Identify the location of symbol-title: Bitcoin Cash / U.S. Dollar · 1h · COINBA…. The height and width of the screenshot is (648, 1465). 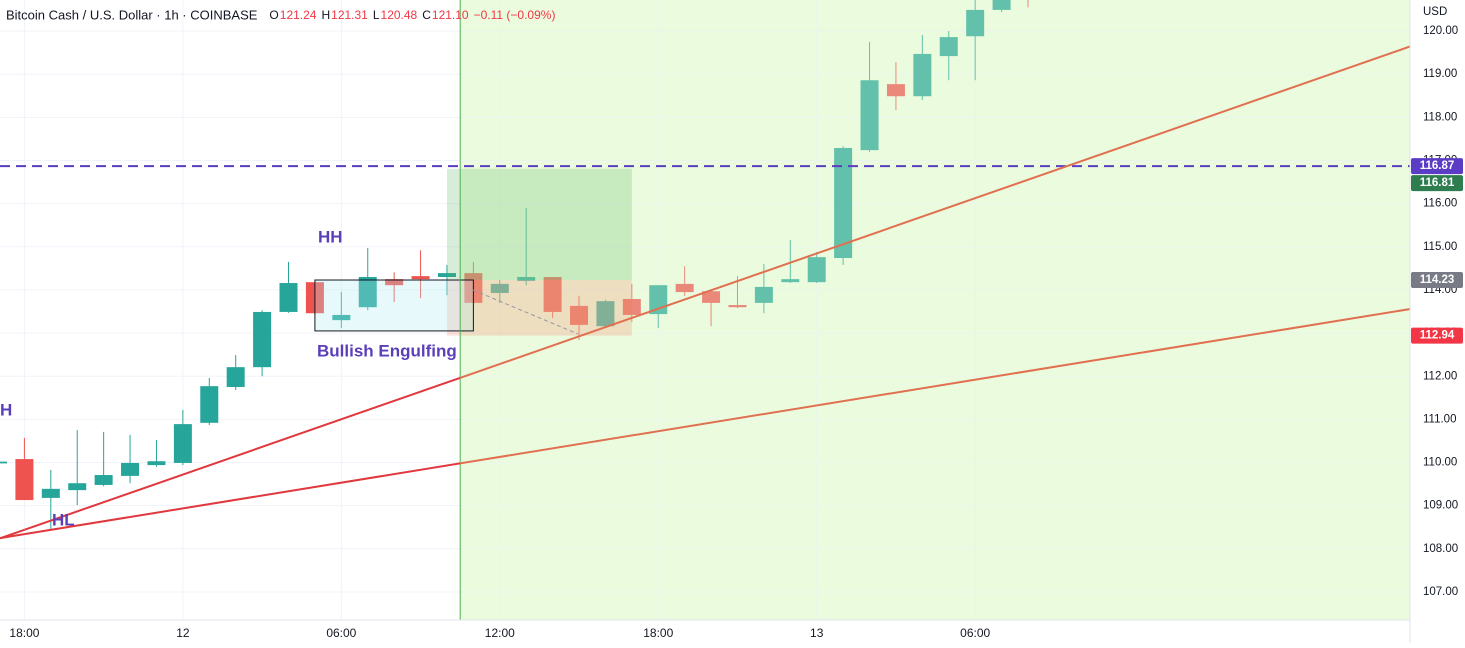
(132, 14).